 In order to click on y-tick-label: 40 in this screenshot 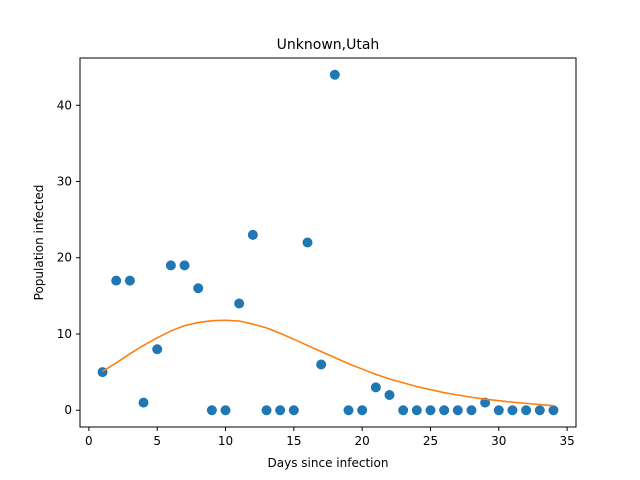, I will do `click(64, 105)`.